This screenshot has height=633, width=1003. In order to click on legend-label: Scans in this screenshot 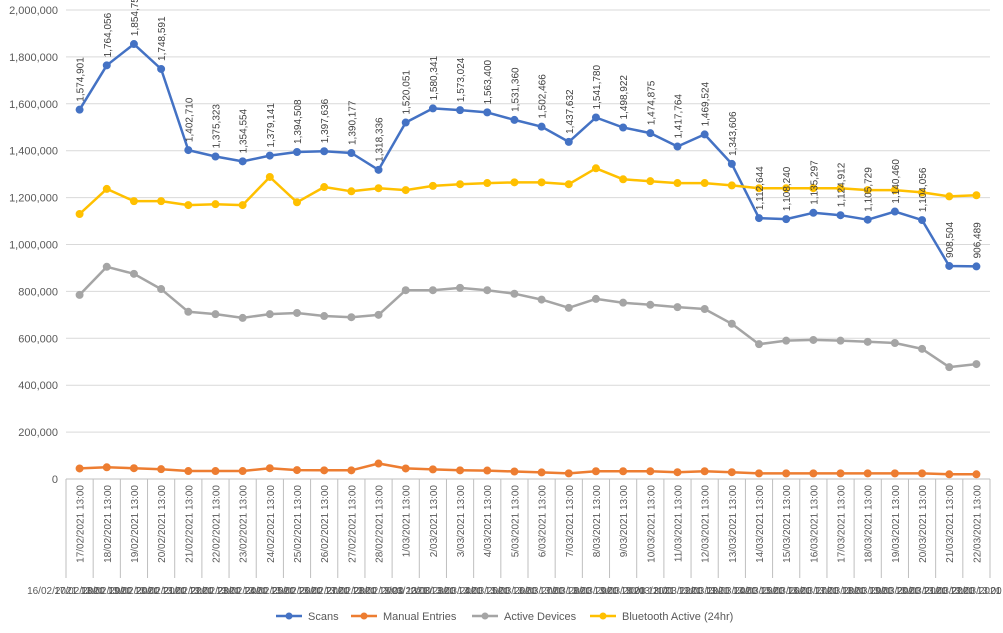, I will do `click(323, 617)`.